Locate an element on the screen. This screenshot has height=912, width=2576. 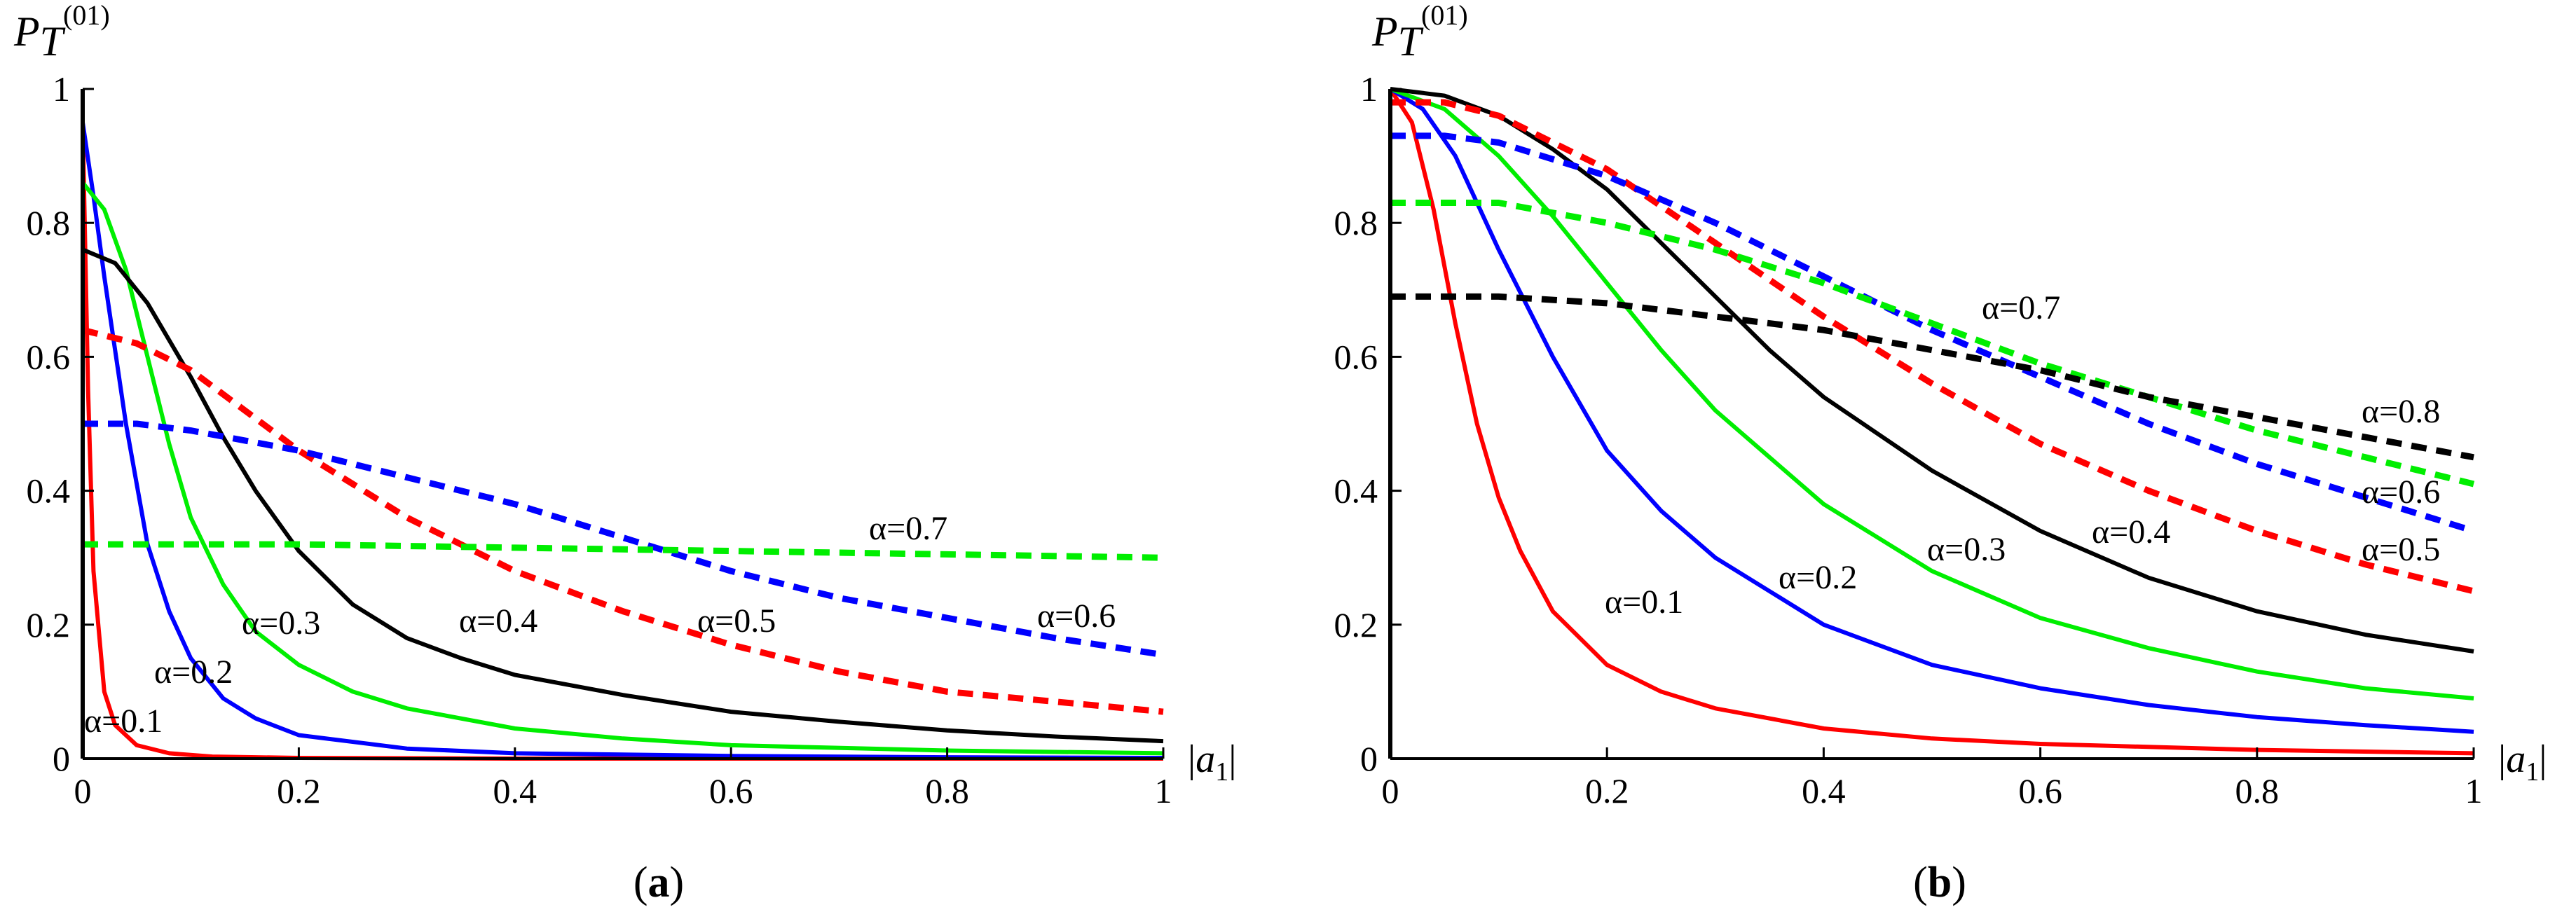
x-ticks-a: 0 0.2 0.4 0.6 0.8 1 is located at coordinates (623, 778).